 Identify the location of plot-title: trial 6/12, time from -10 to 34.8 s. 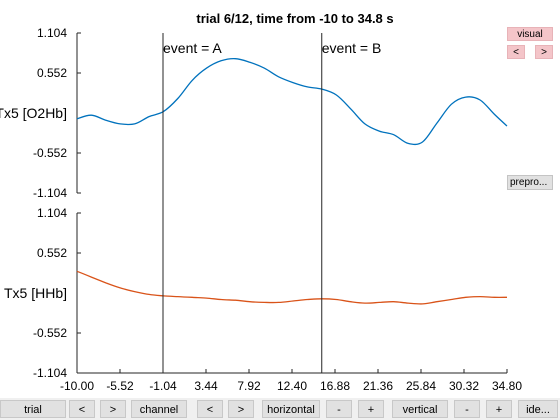
(294, 18).